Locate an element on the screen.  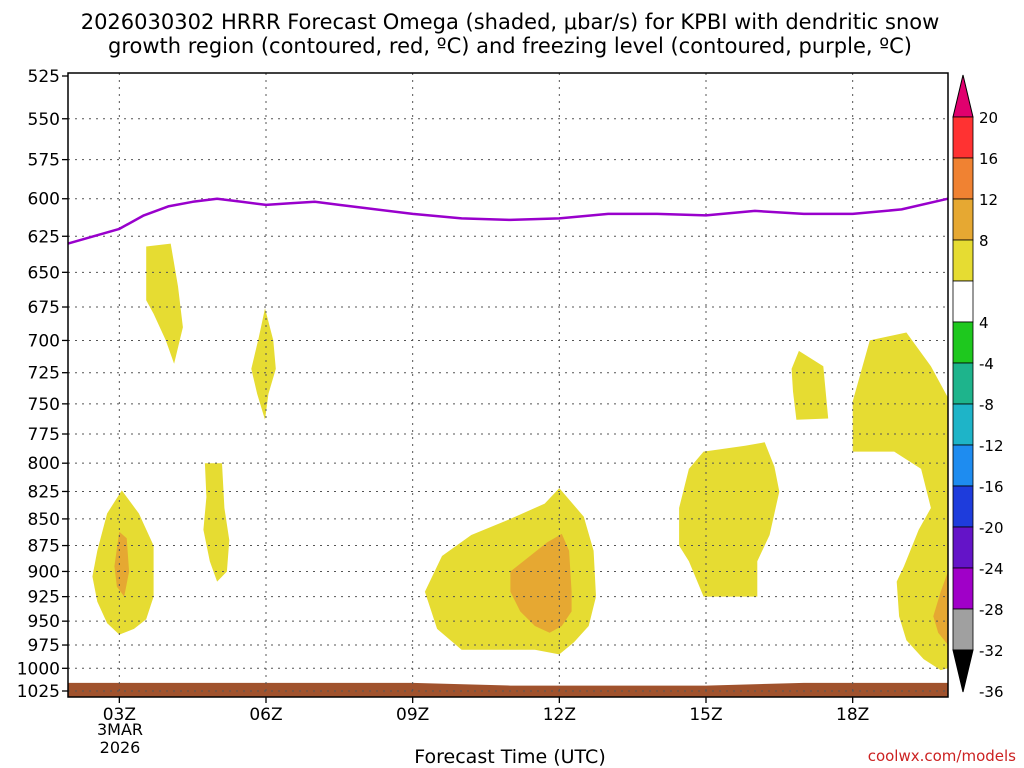
y-tick-label: 975 is located at coordinates (44, 646).